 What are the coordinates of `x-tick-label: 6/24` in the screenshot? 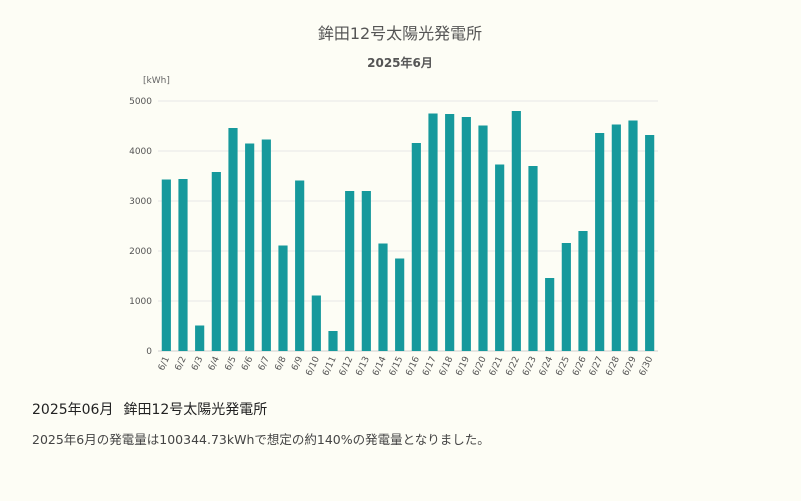 It's located at (547, 366).